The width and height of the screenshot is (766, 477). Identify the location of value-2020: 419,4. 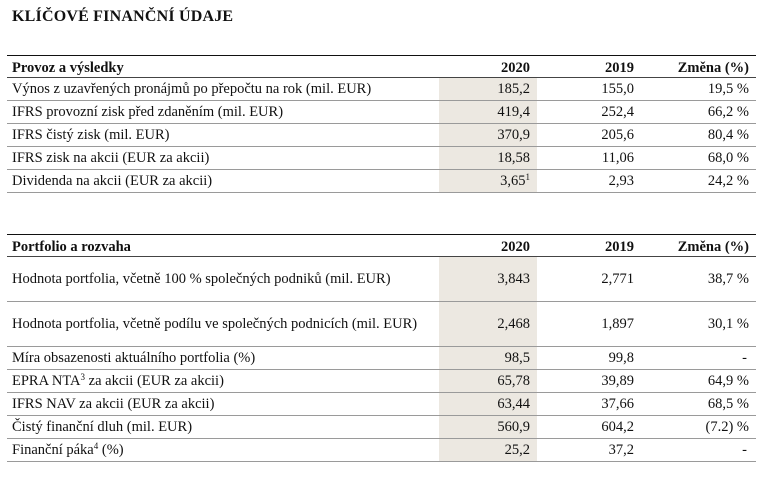
(488, 112).